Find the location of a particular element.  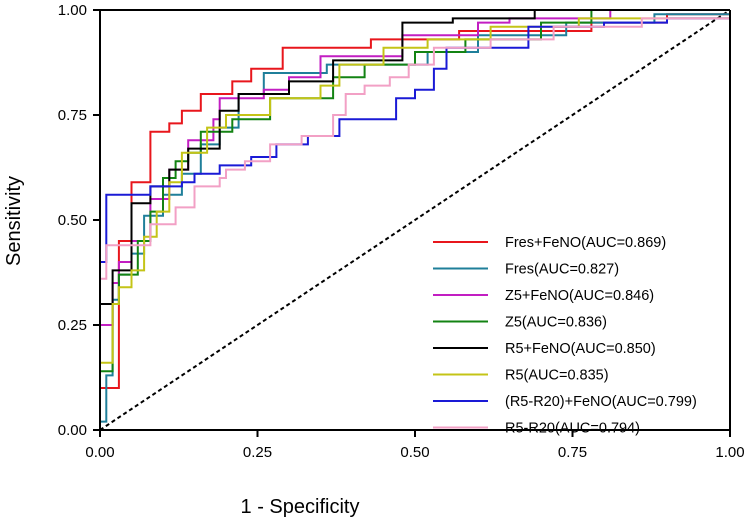

legend-label-0: Fres+FeNO(AUC=0.869) is located at coordinates (585, 243).